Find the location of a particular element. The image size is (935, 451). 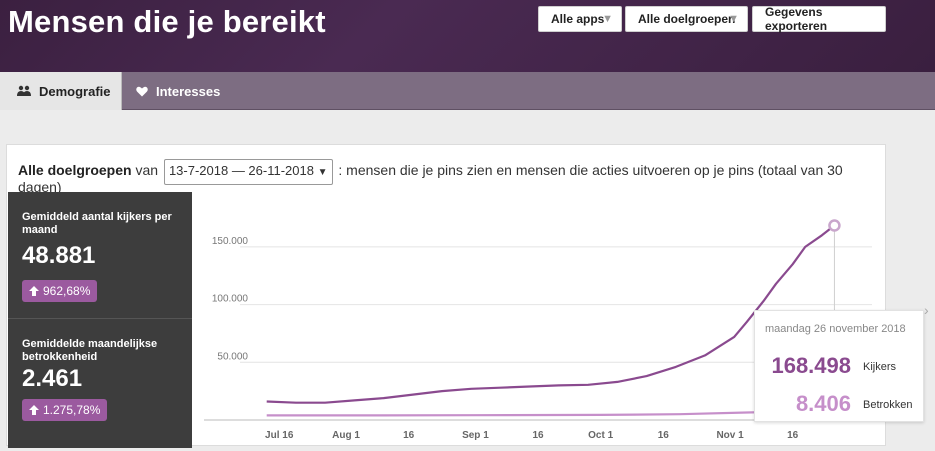

x-tick-label: Aug 1 is located at coordinates (346, 435).